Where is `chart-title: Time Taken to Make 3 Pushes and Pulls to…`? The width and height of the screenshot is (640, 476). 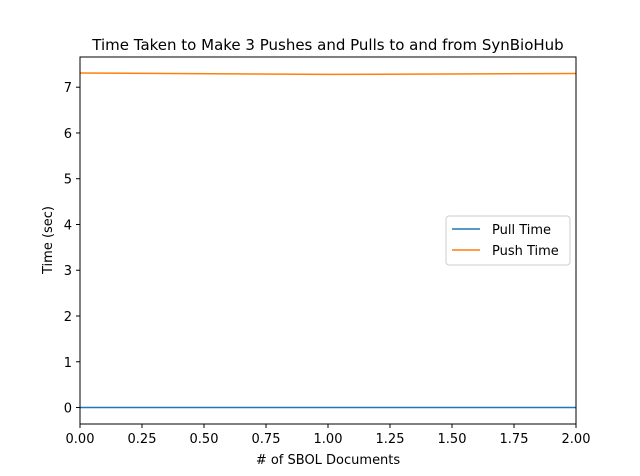
chart-title: Time Taken to Make 3 Pushes and Pulls to… is located at coordinates (327, 45).